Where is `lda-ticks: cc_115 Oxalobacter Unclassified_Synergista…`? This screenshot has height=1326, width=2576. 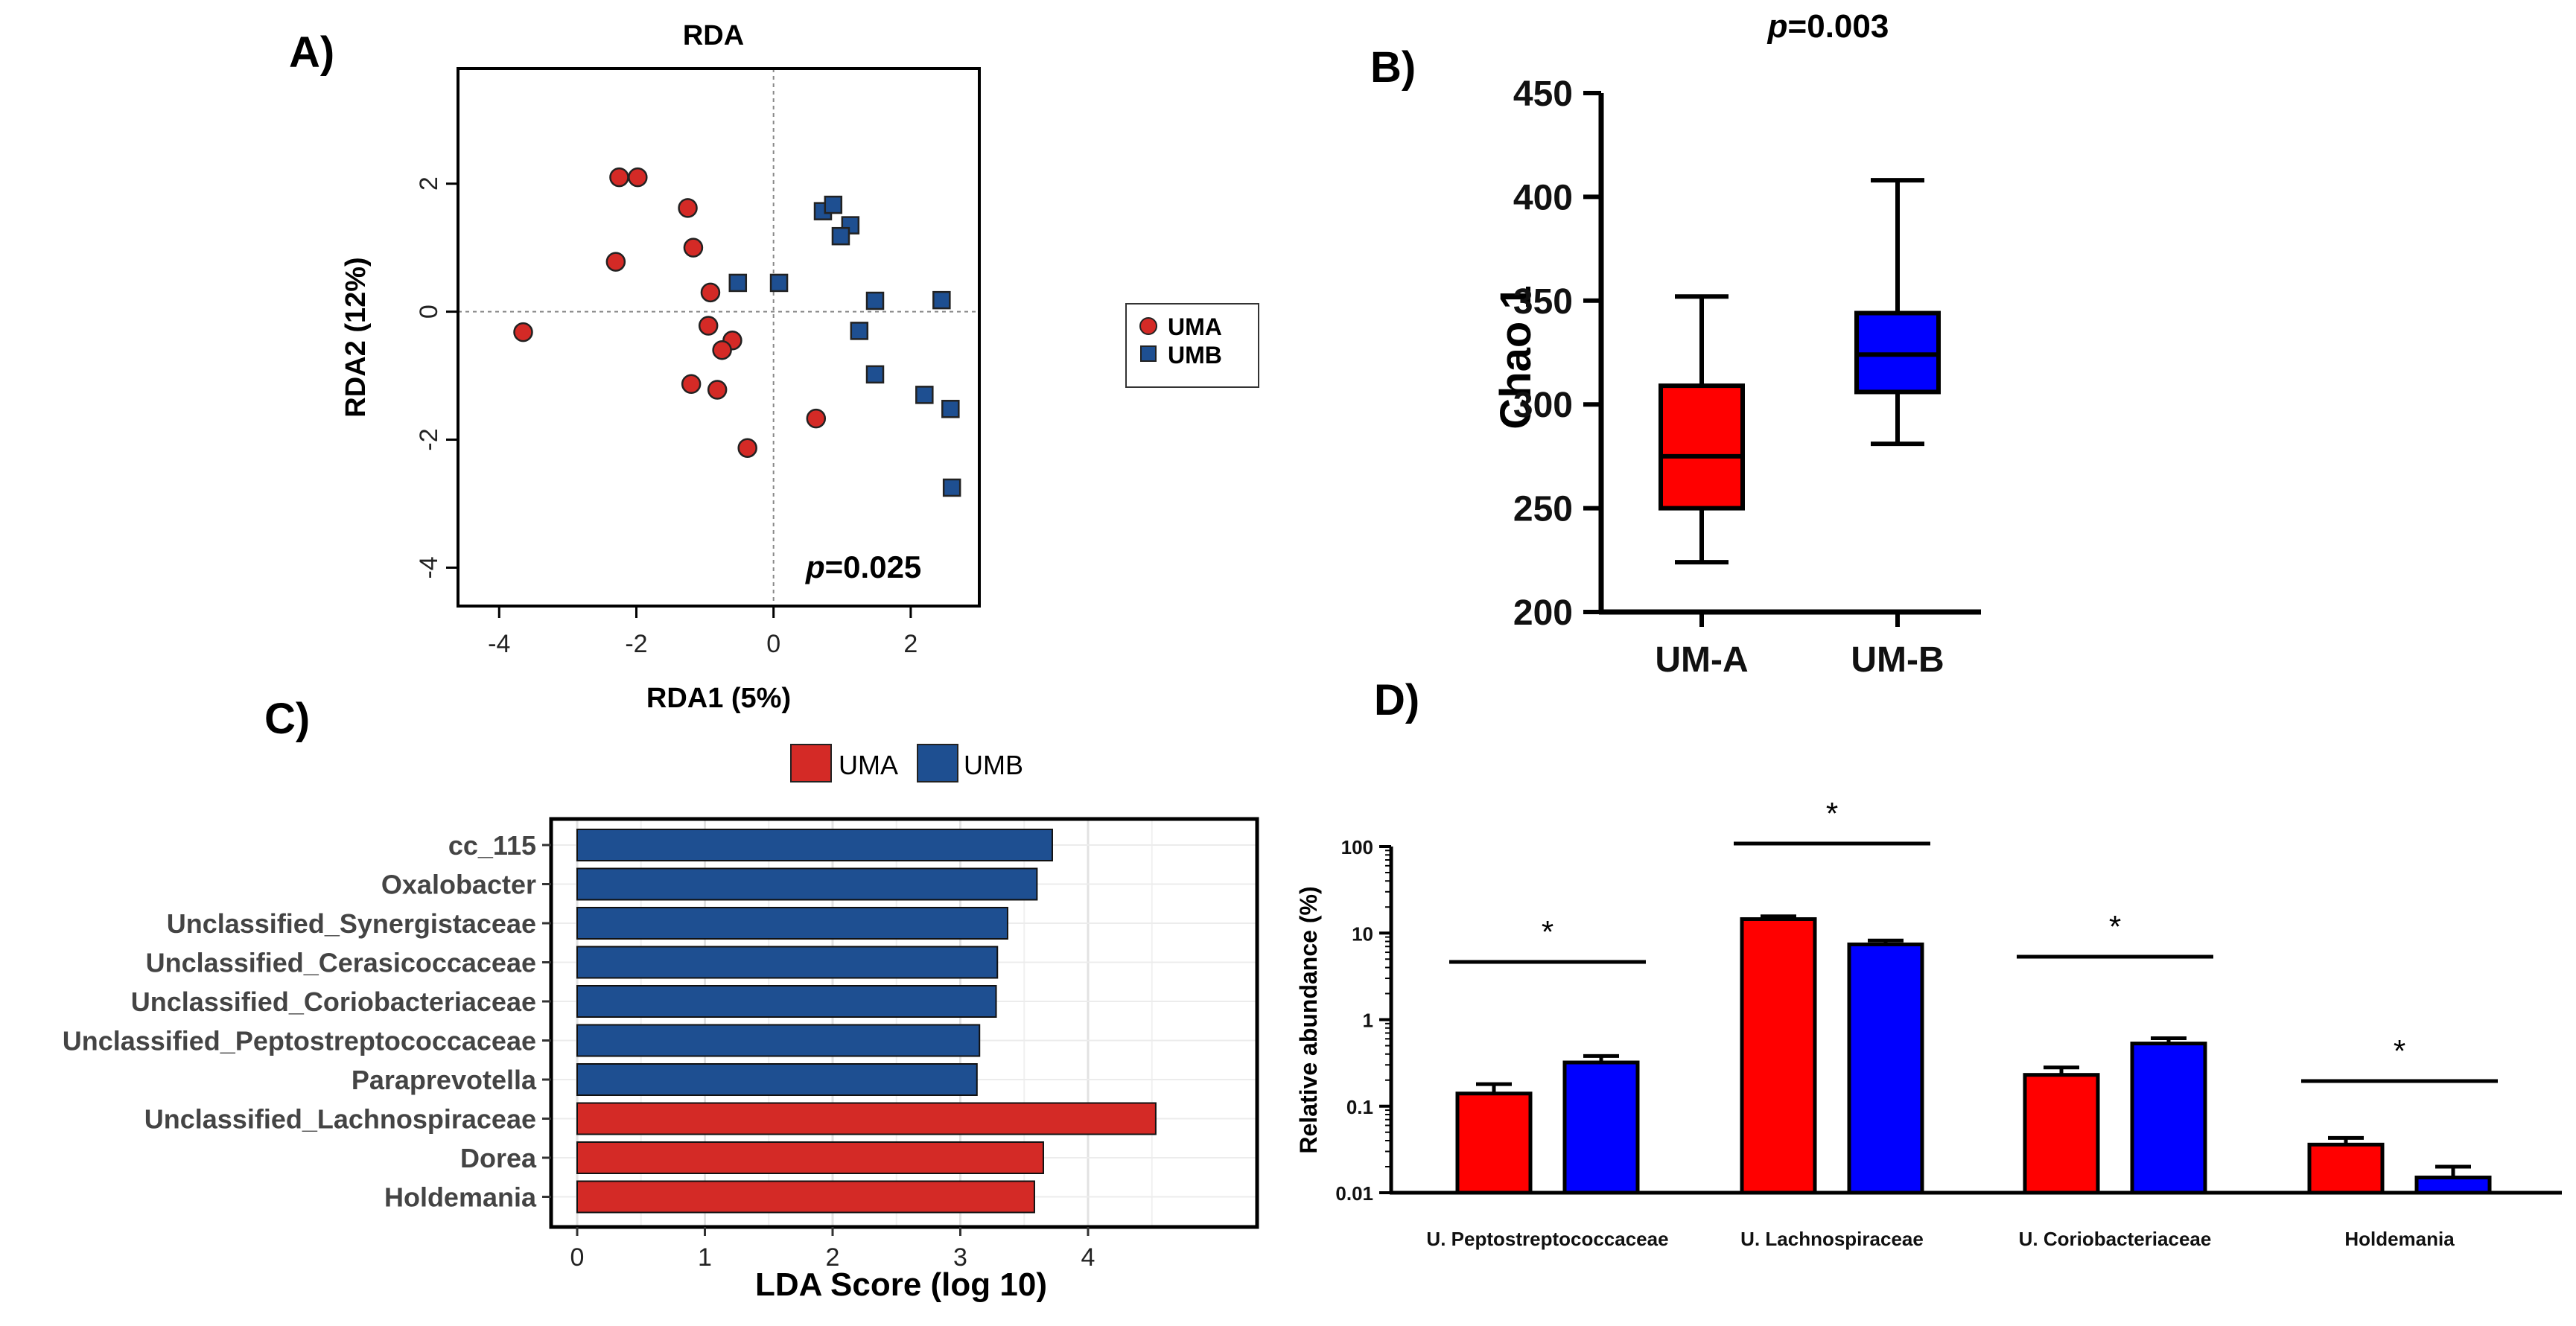
lda-ticks: cc_115 Oxalobacter Unclassified_Synergista… is located at coordinates (579, 1051).